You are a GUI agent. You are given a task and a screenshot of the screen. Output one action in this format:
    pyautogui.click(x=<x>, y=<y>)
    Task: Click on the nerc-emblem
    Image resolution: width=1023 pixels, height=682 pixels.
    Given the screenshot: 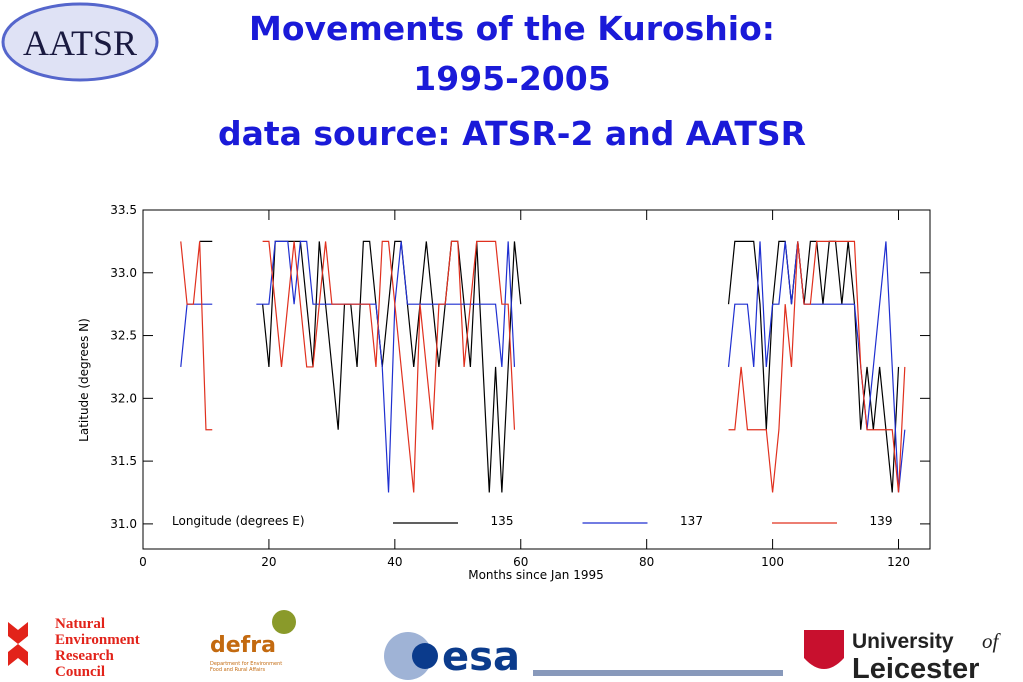 What is the action you would take?
    pyautogui.click(x=18, y=644)
    